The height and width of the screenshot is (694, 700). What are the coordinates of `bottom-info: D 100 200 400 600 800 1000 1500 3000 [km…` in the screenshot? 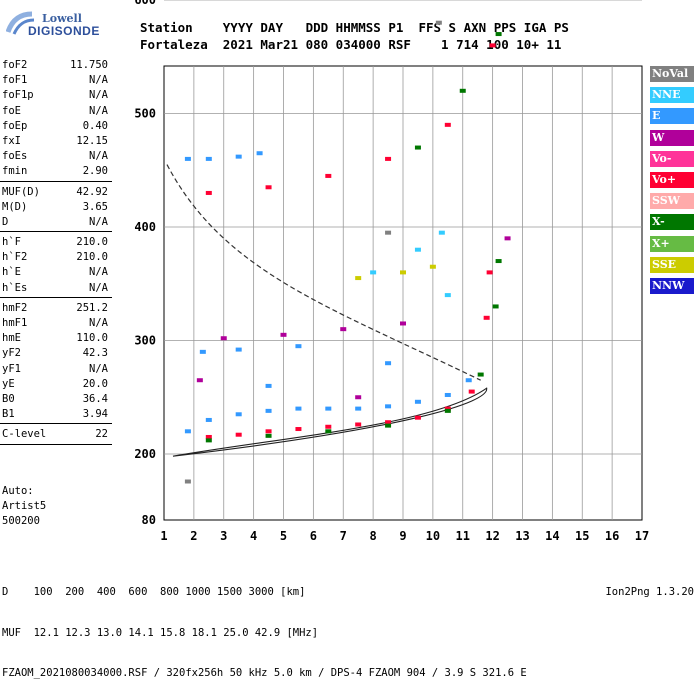 It's located at (264, 626).